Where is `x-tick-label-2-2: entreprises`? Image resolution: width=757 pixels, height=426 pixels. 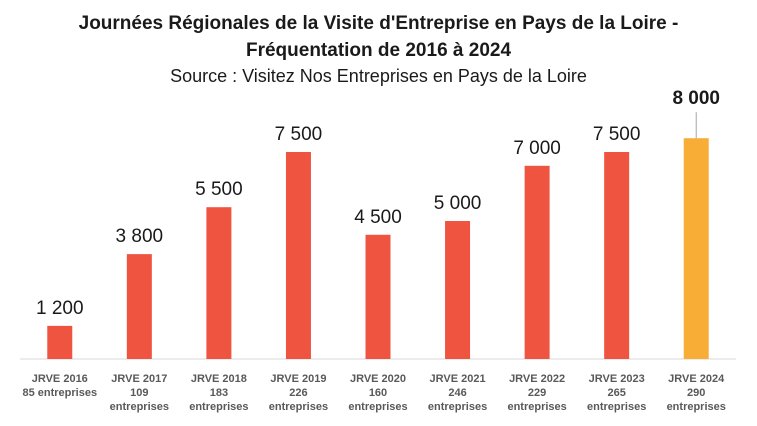 x-tick-label-2-2: entreprises is located at coordinates (218, 407).